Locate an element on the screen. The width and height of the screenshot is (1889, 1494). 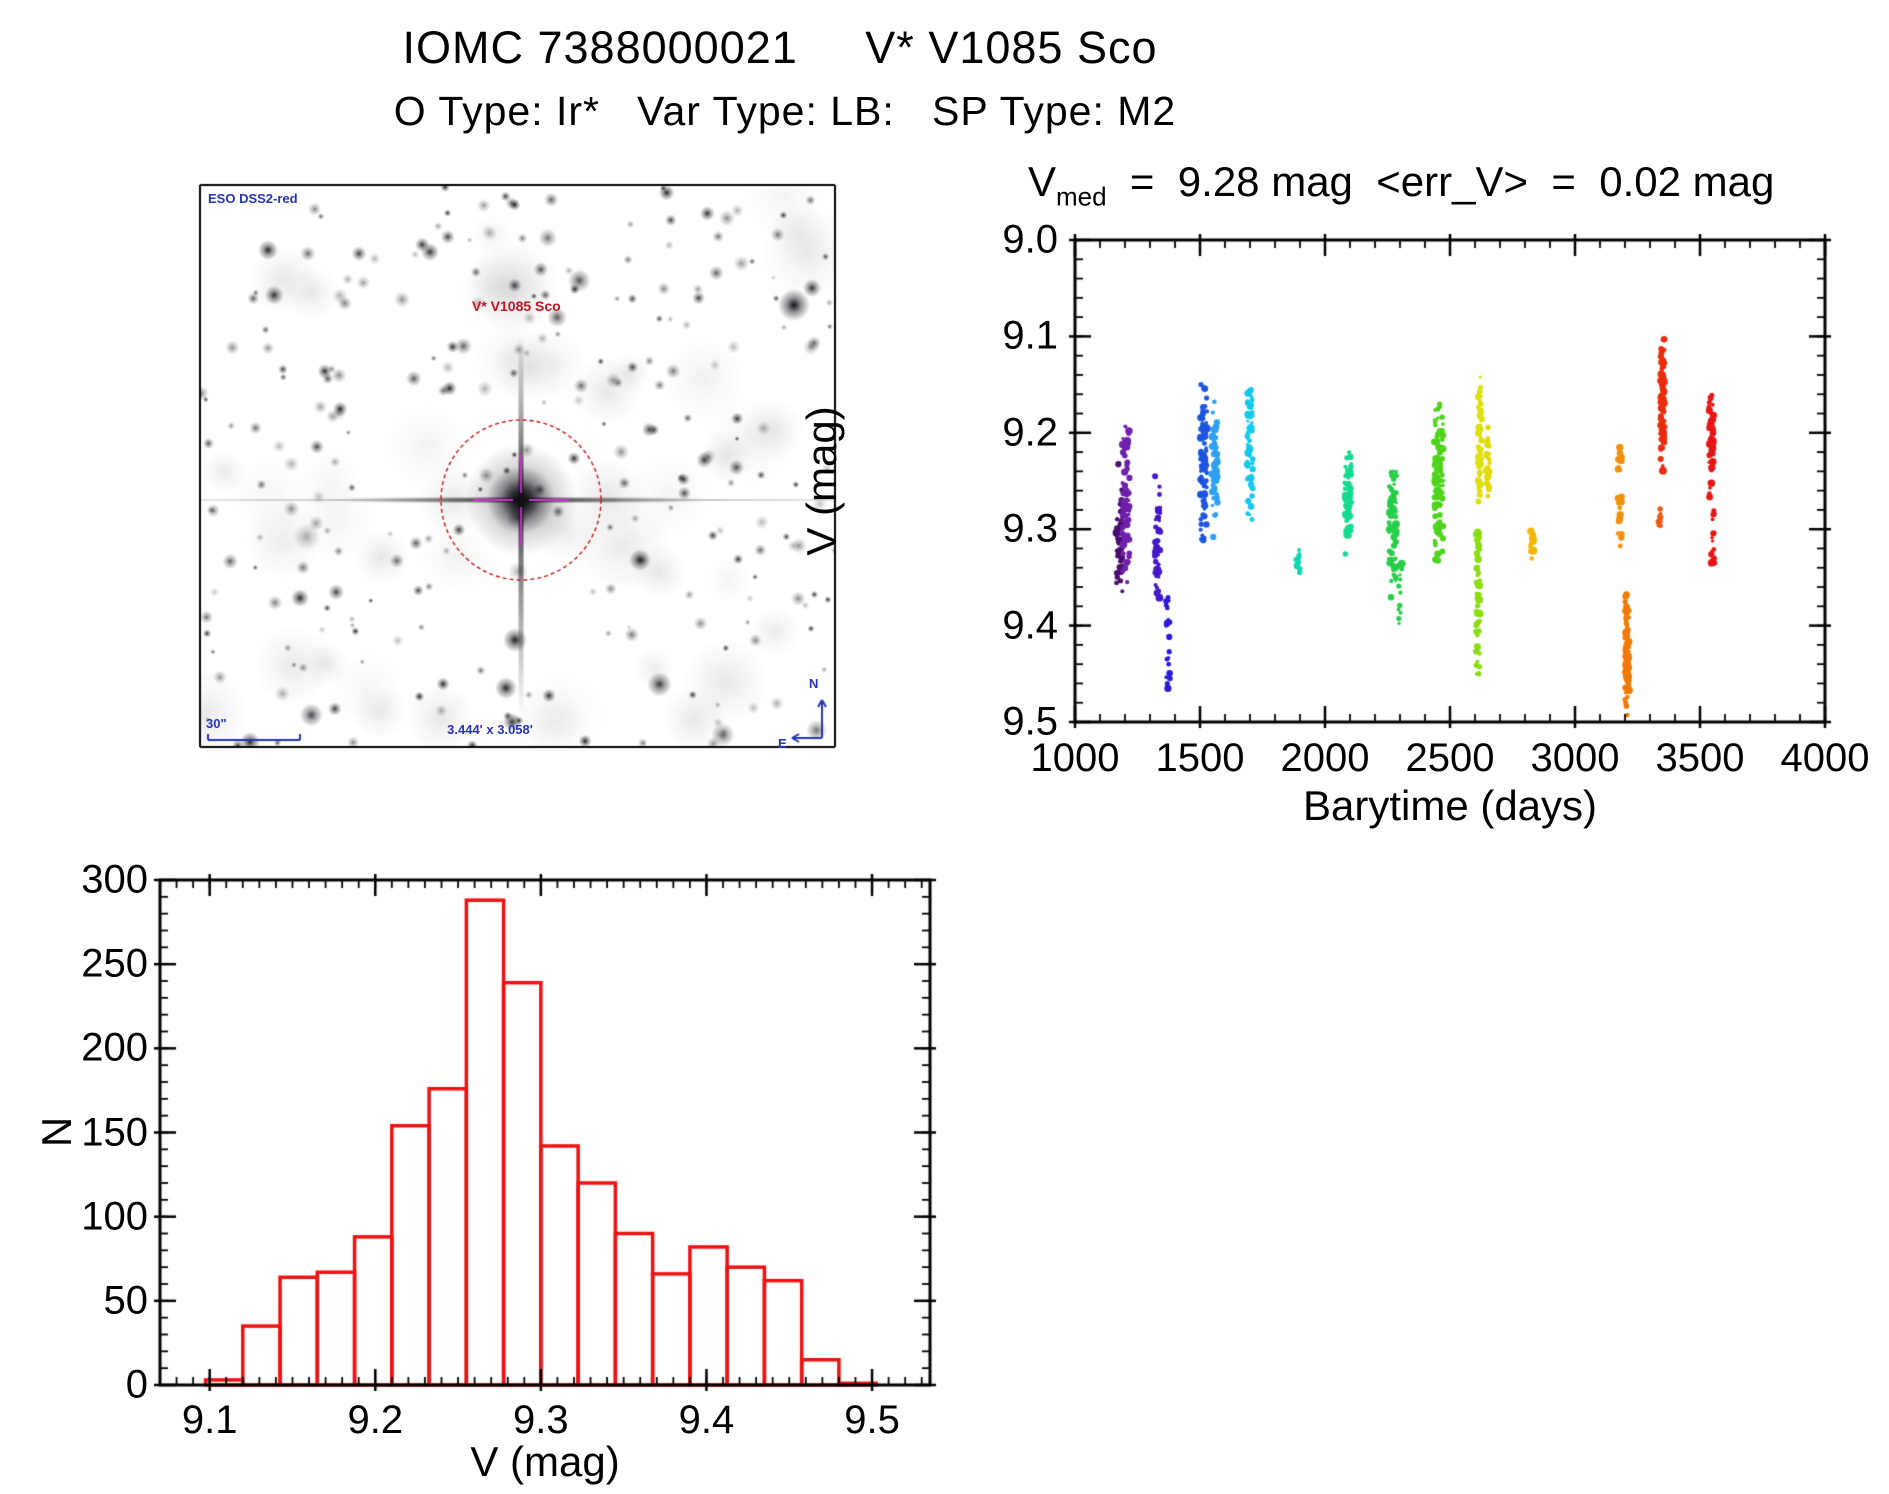
histogram-y-tick-label: 150 is located at coordinates (114, 1132).